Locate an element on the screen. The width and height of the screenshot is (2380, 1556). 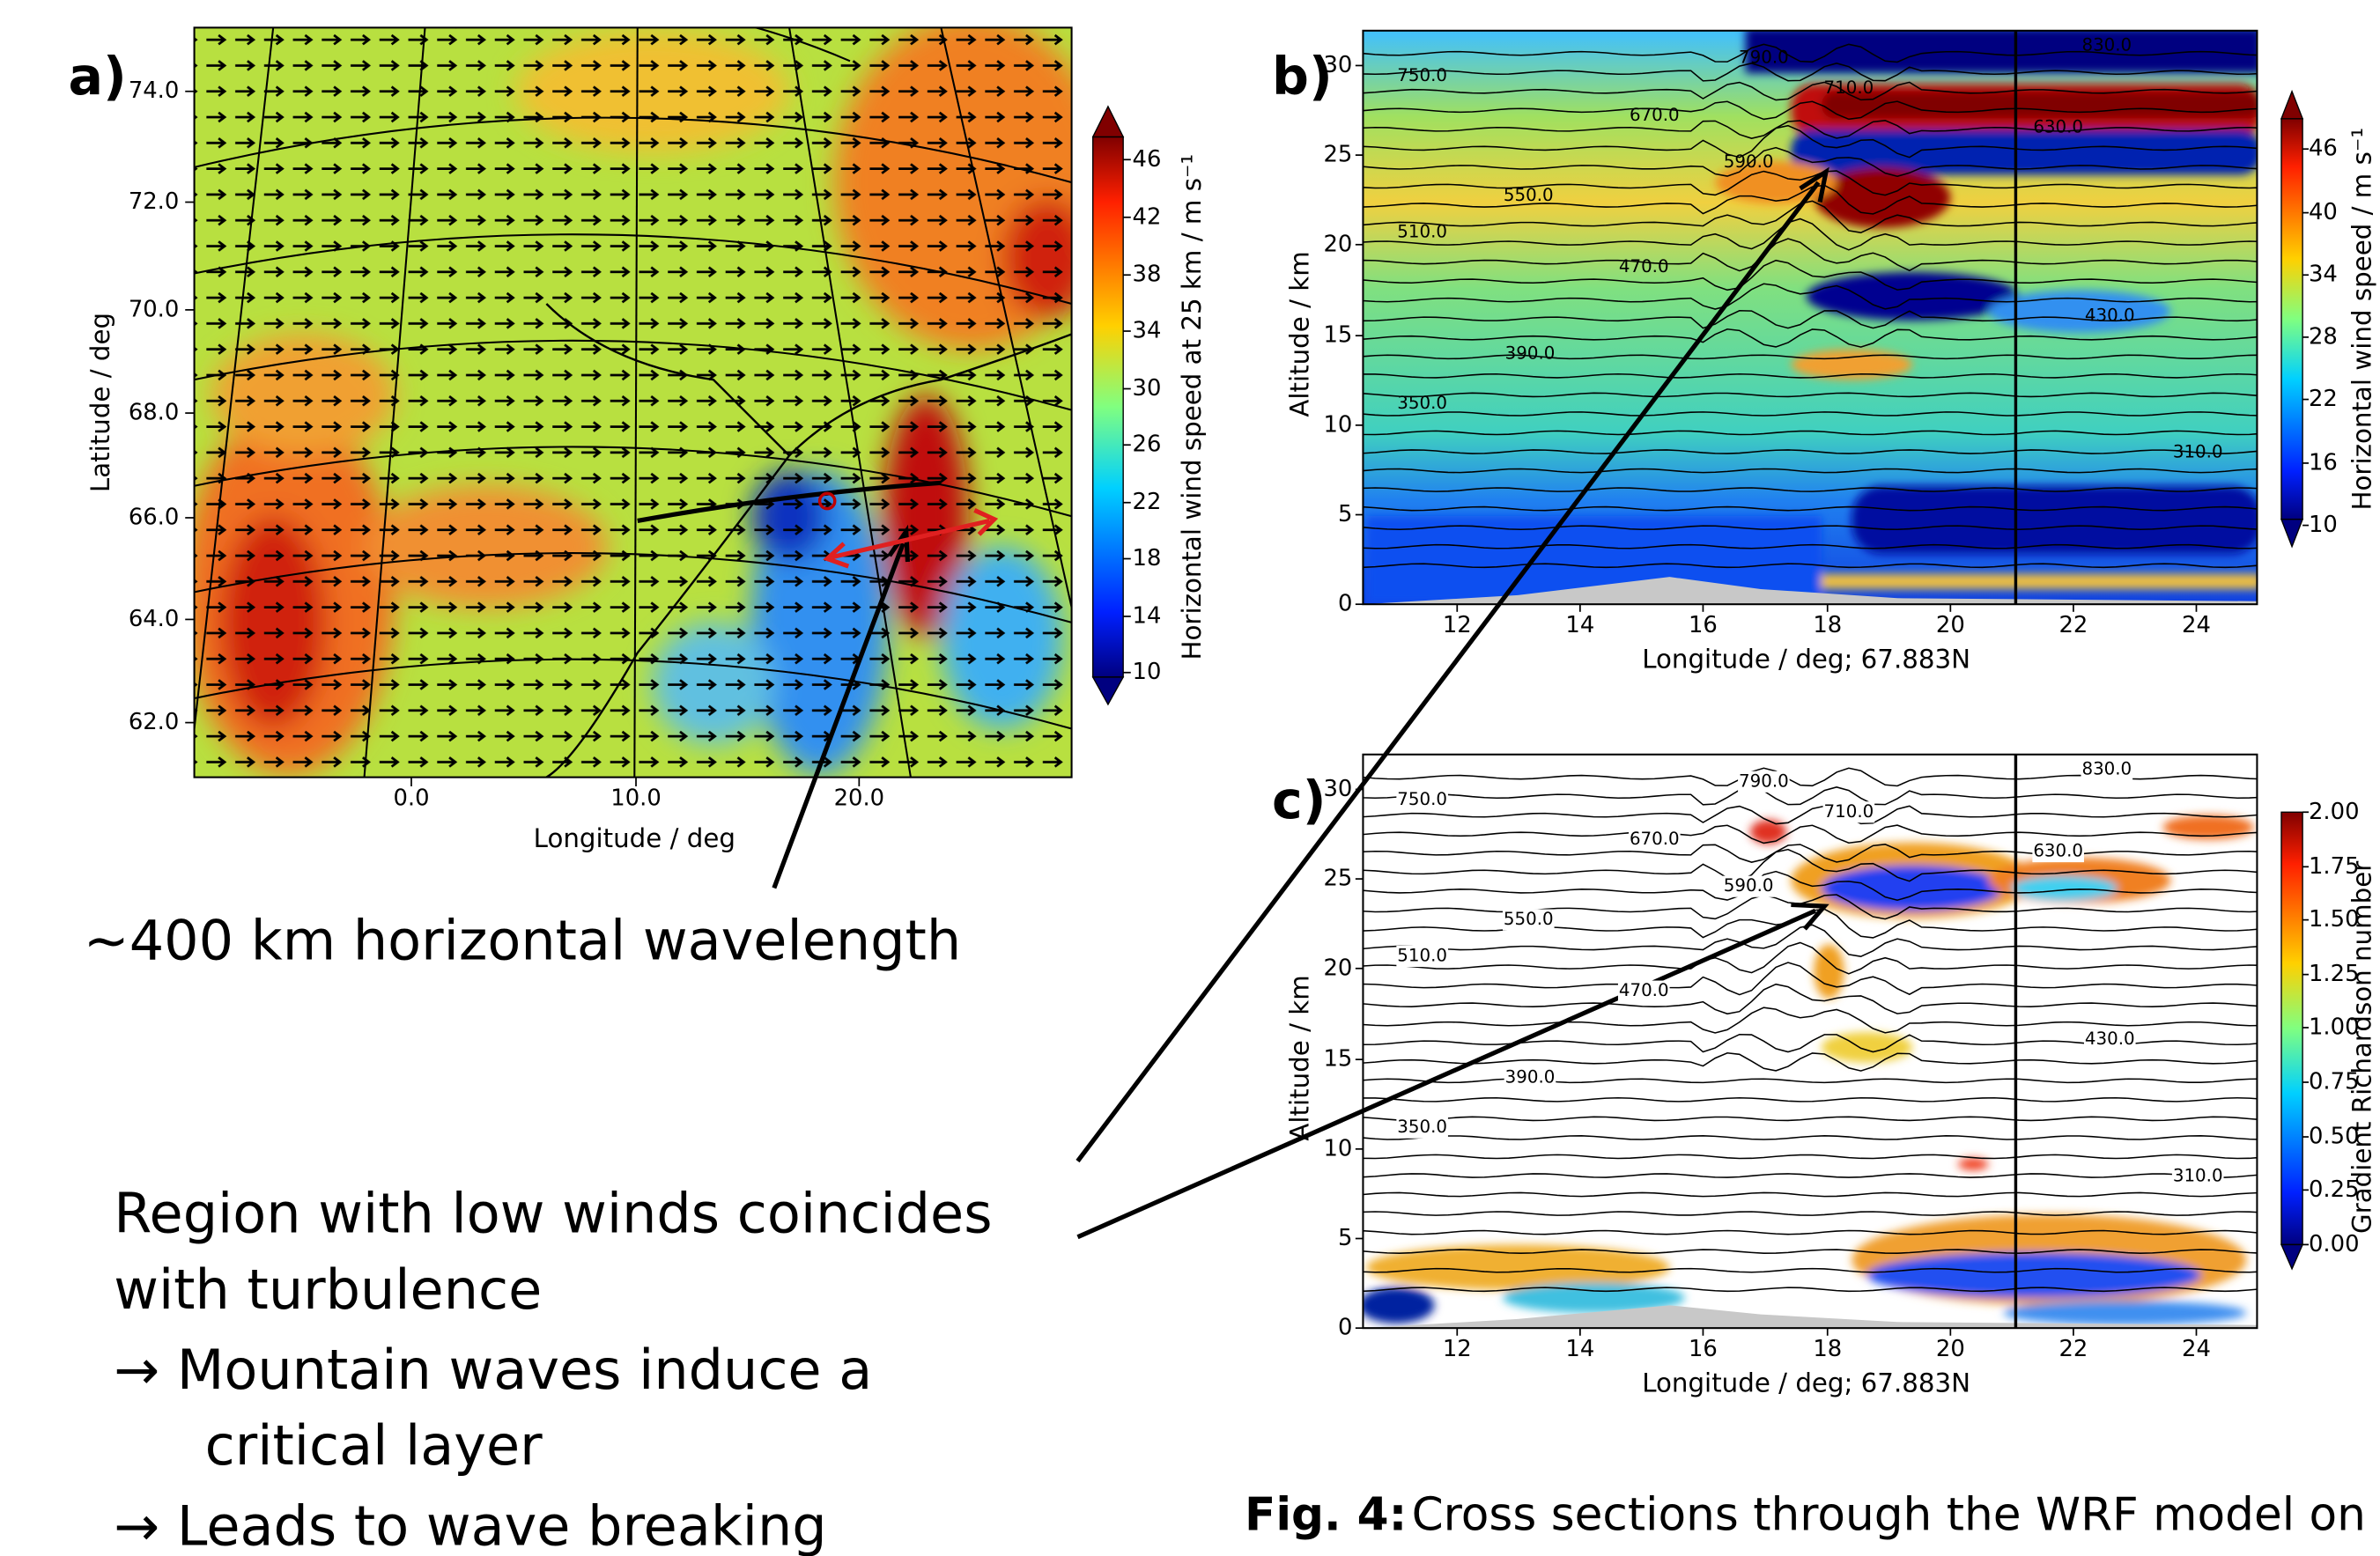
x-tick-label: 16 is located at coordinates (1703, 625).